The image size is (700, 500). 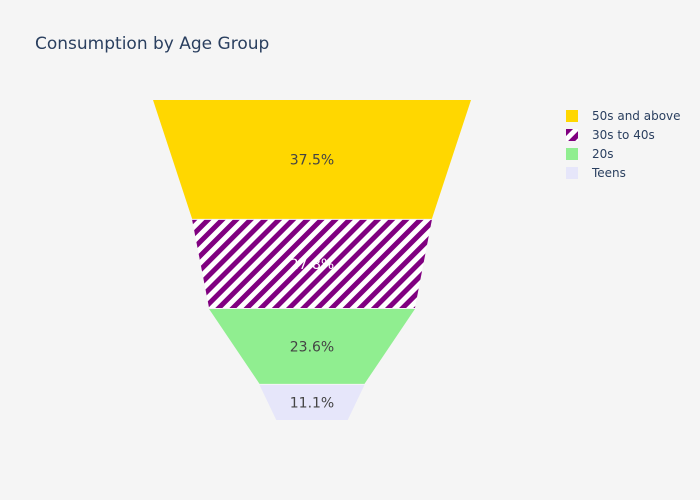 I want to click on legend-item-2: 30s to 40s, so click(x=623, y=134).